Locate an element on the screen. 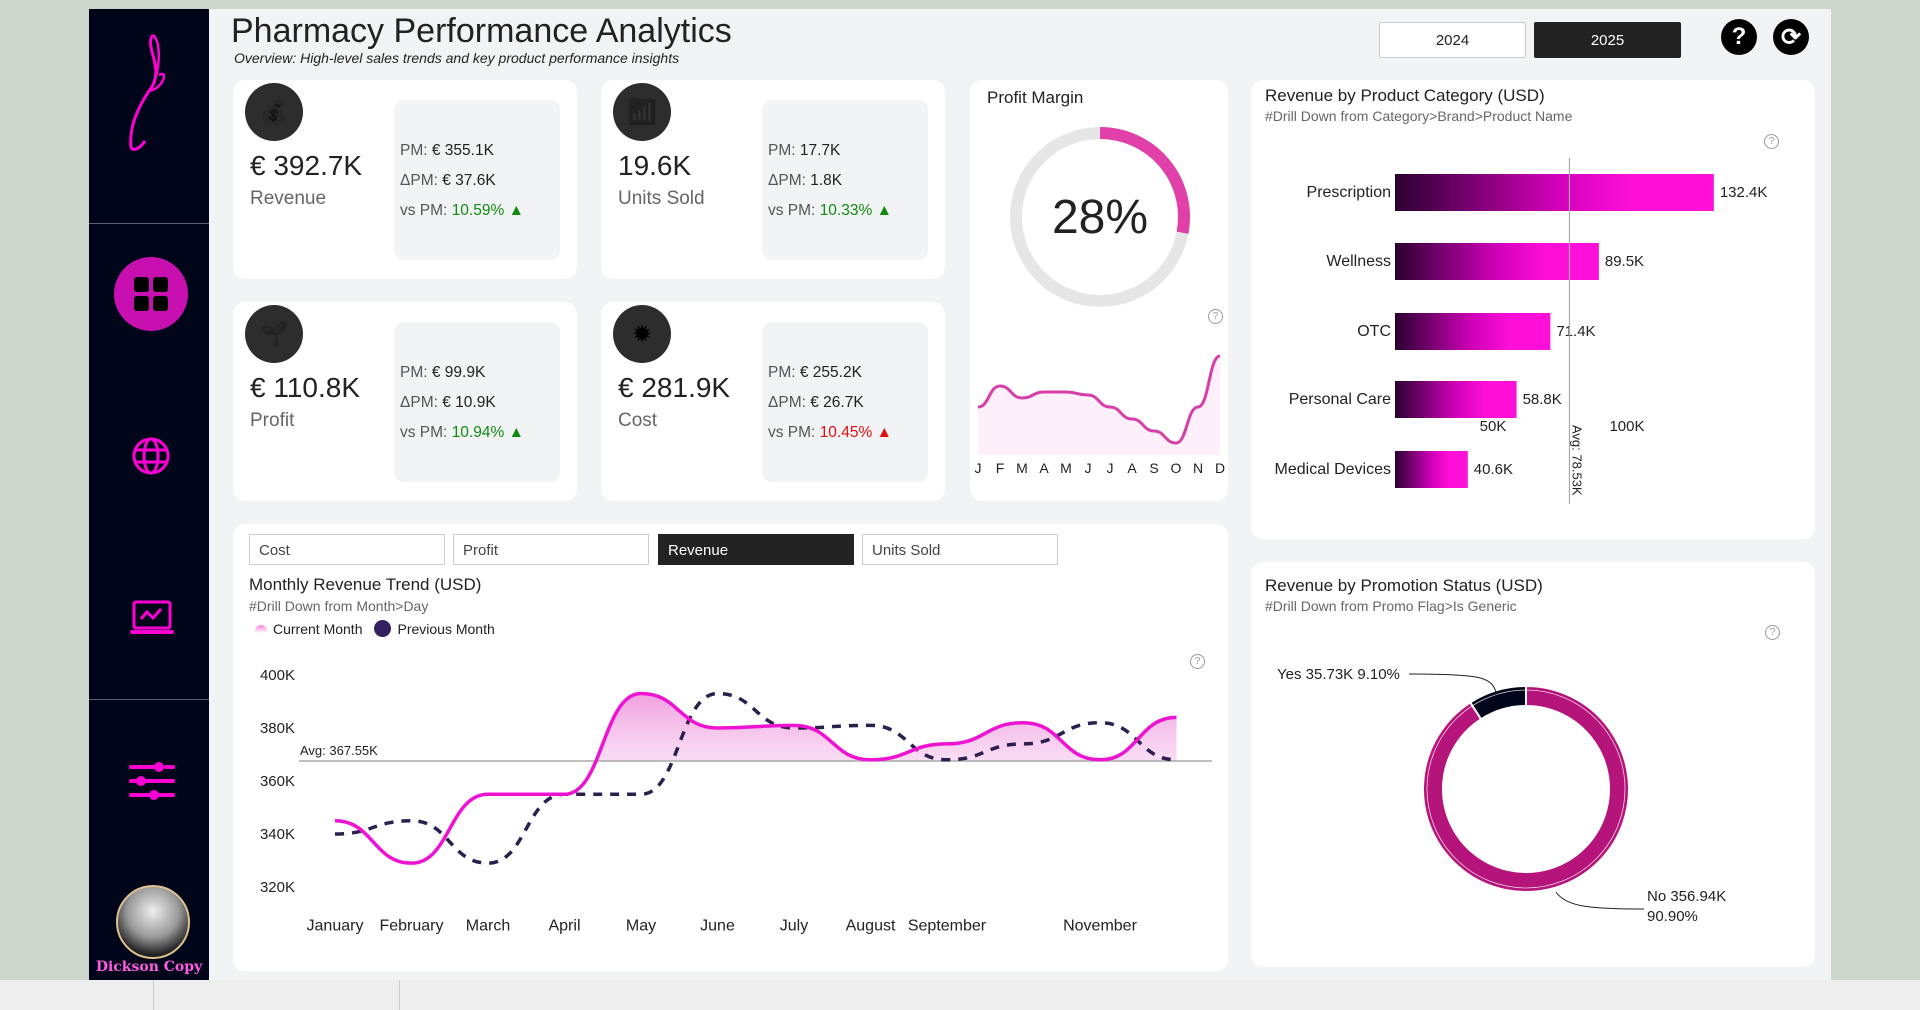  kpi-pm: PM: € 255.2K is located at coordinates (815, 372).